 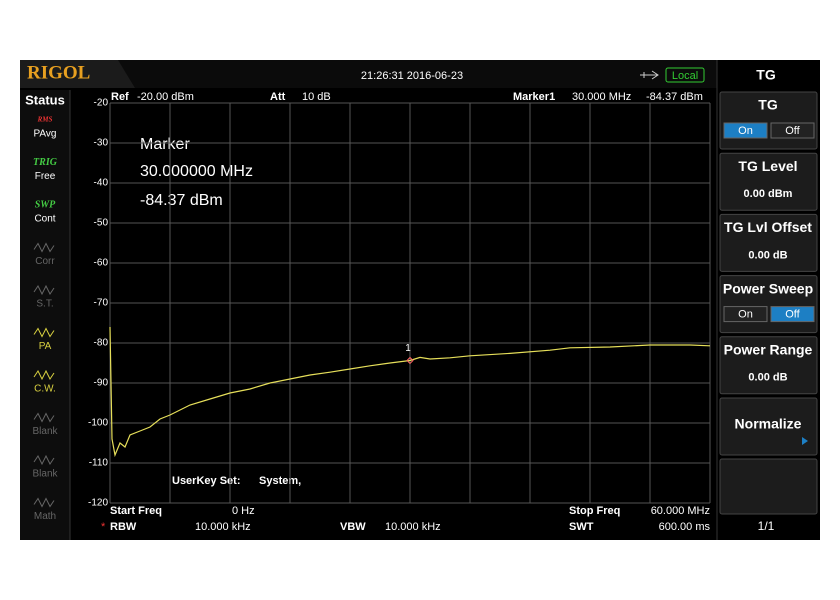 What do you see at coordinates (123, 527) in the screenshot?
I see `rbw-label: RBW` at bounding box center [123, 527].